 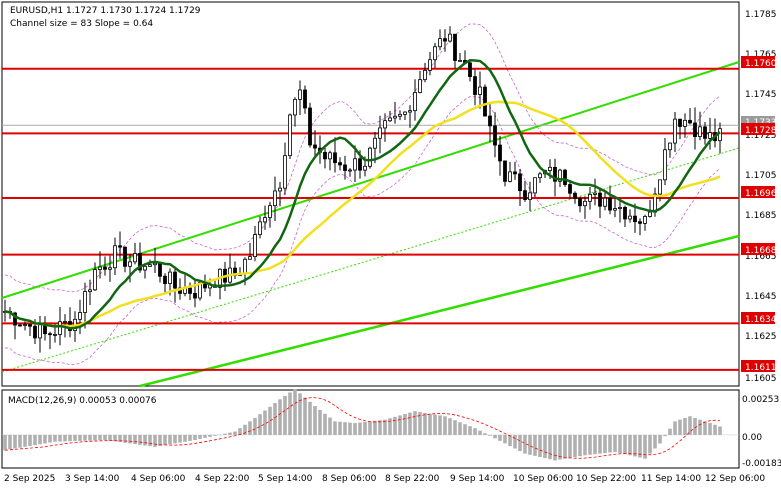 What do you see at coordinates (92, 479) in the screenshot?
I see `time-tick: 3 Sep 14:00` at bounding box center [92, 479].